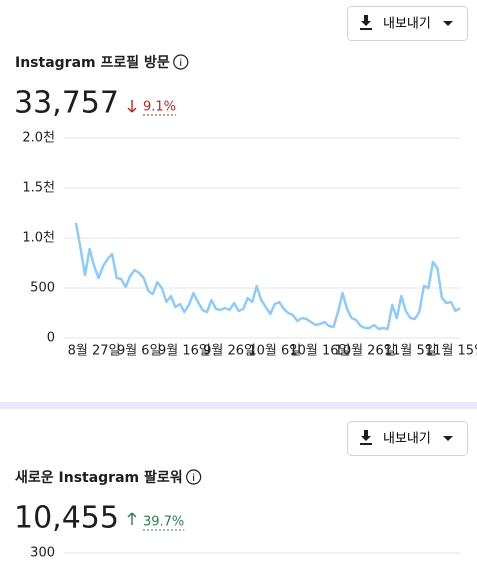 This screenshot has height=566, width=477. I want to click on x-tick-label: 11월 5일, so click(410, 351).